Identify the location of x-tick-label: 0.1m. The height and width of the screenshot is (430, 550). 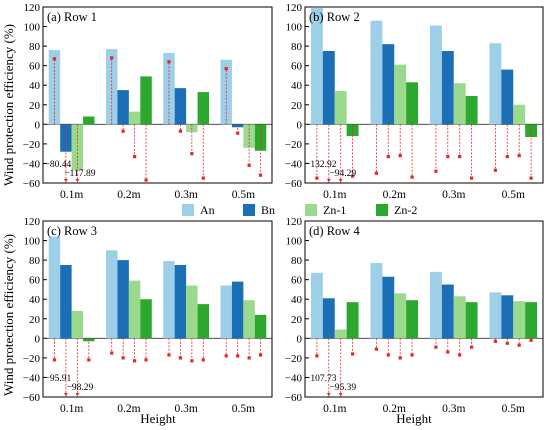
(71, 409).